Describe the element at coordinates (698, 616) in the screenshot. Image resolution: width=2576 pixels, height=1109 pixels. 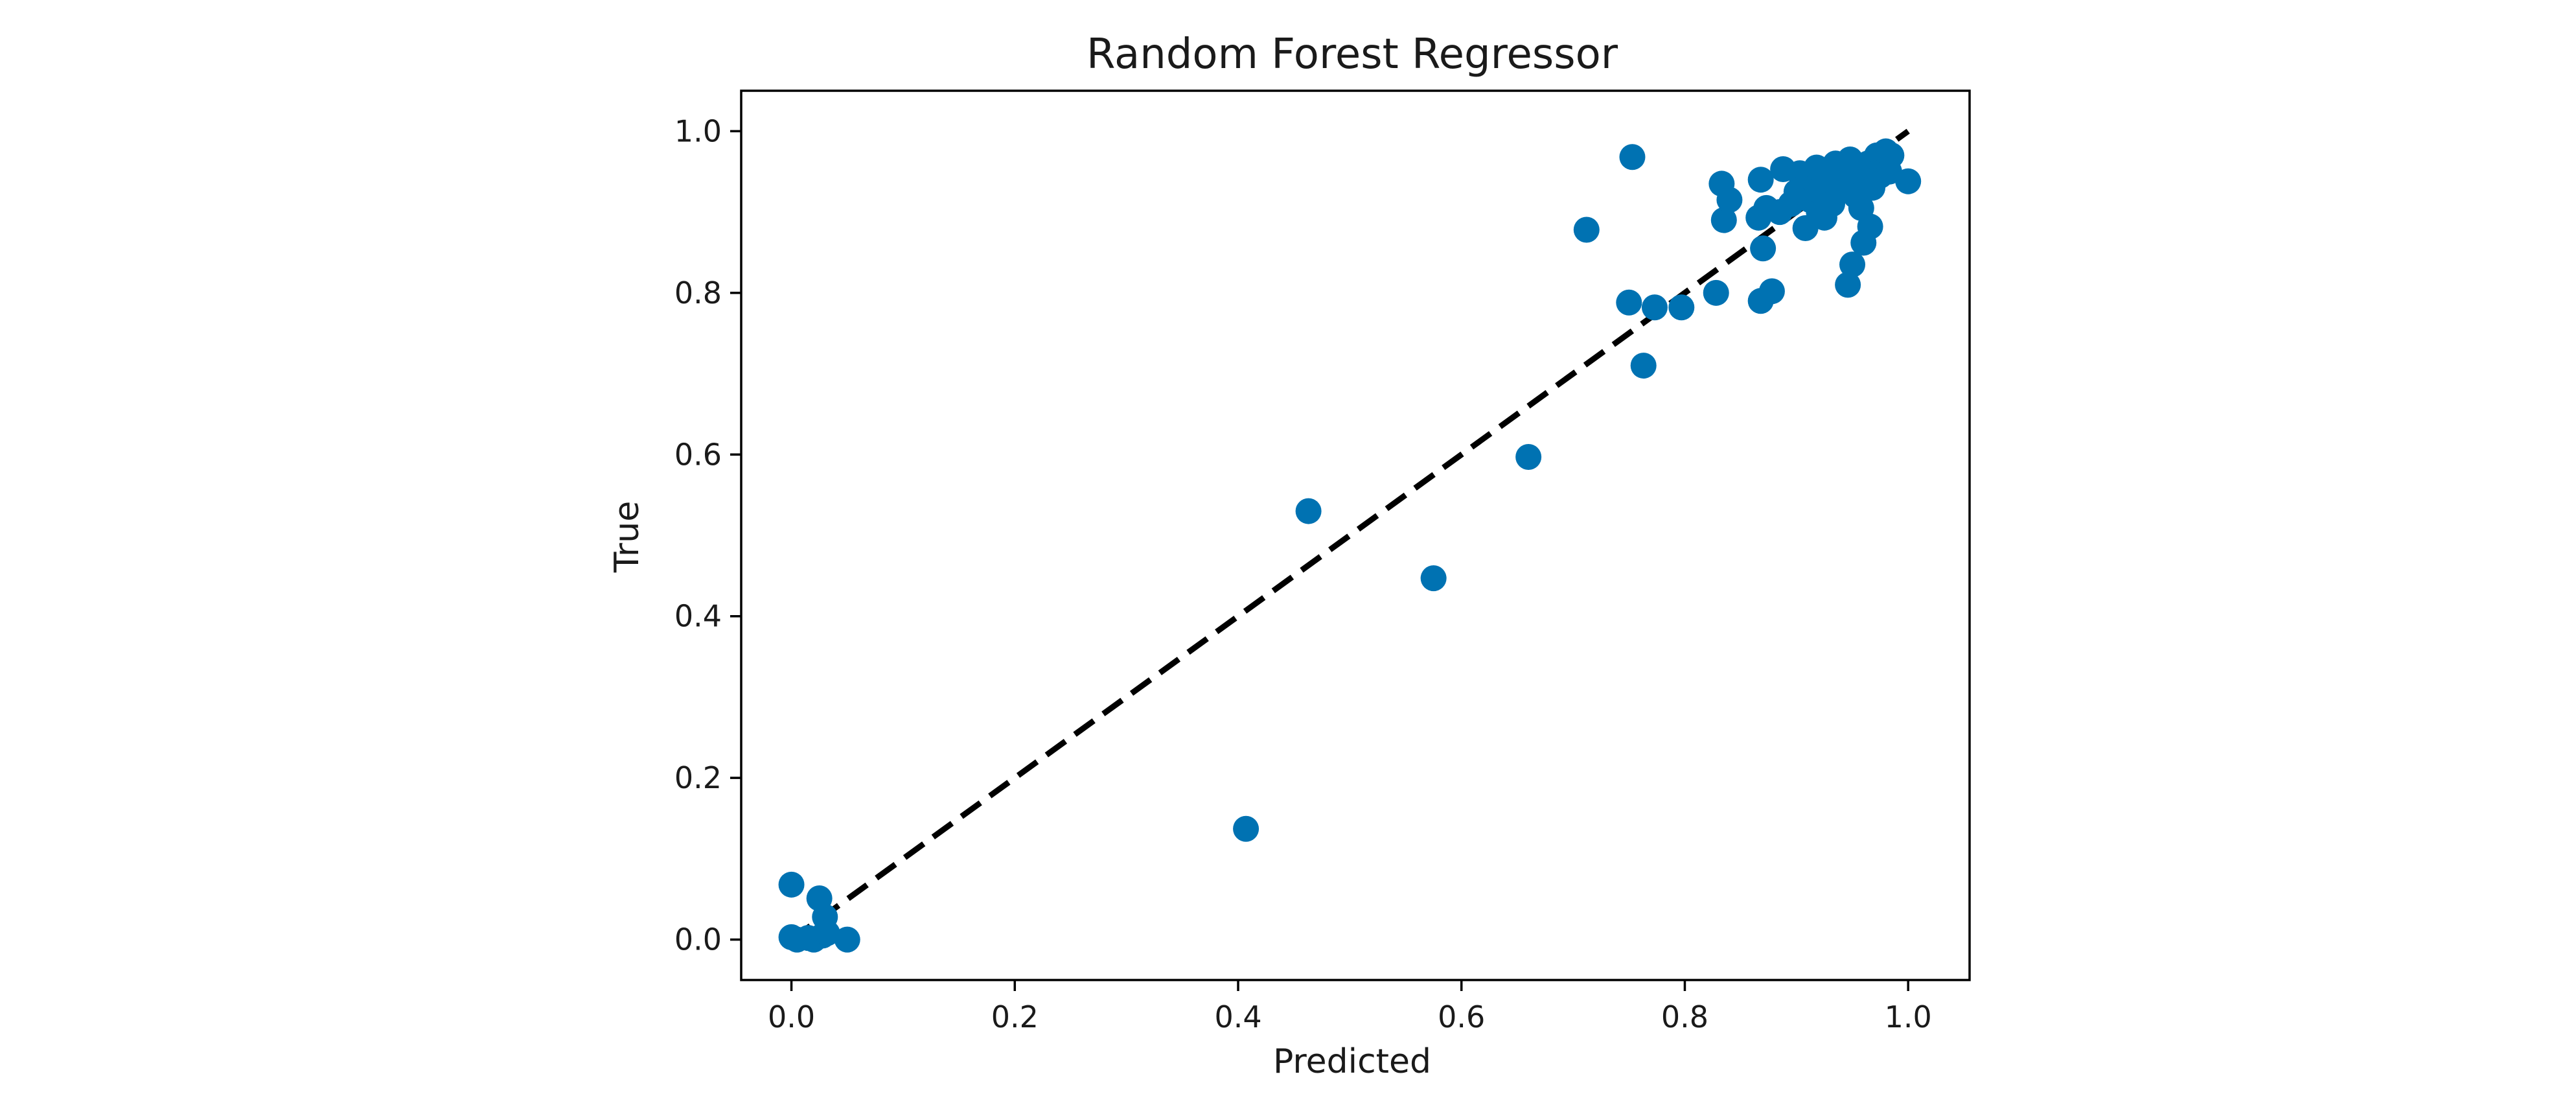
I see `y-tick-label: 0.4` at that location.